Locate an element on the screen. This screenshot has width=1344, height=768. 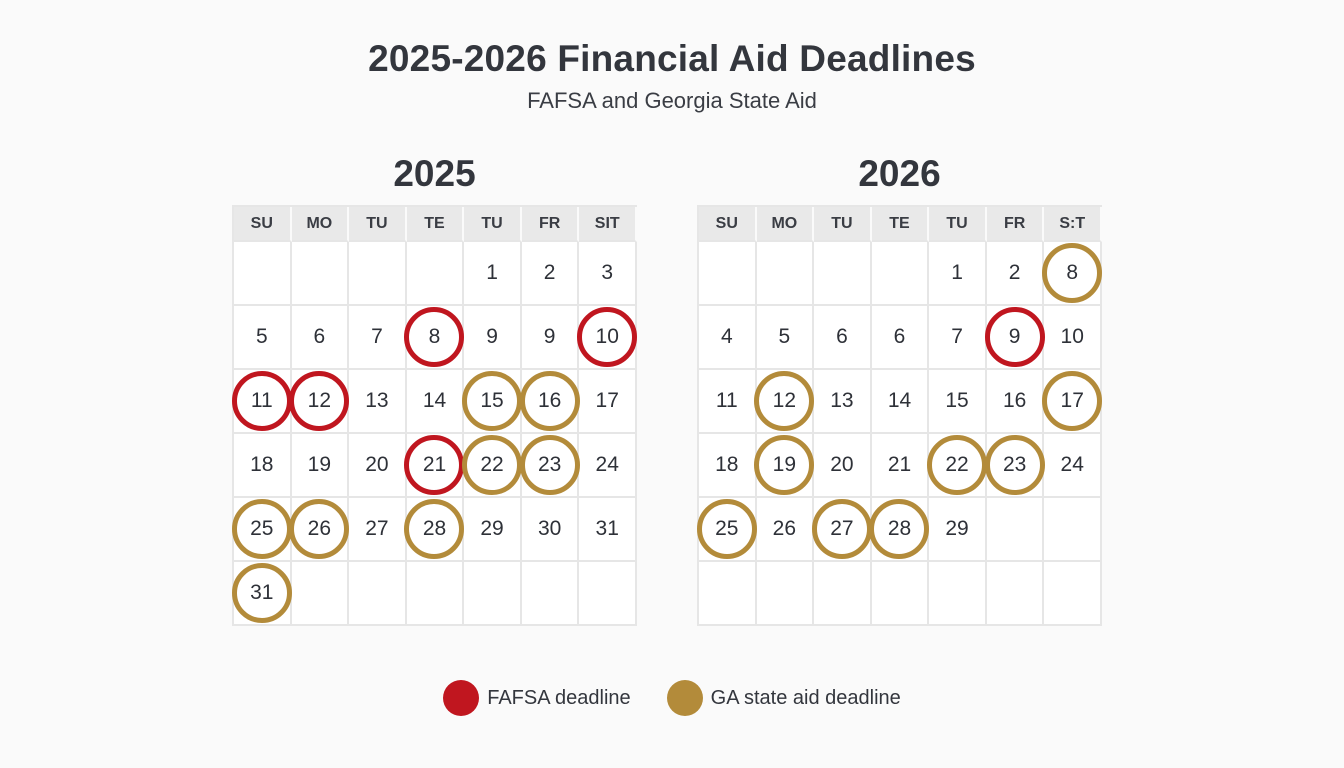
weekday-header: S:T is located at coordinates (1073, 224).